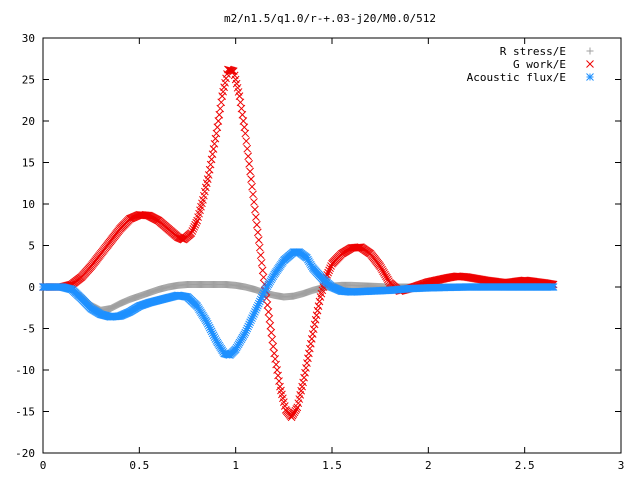  I want to click on y-tick-label: -5, so click(28, 329).